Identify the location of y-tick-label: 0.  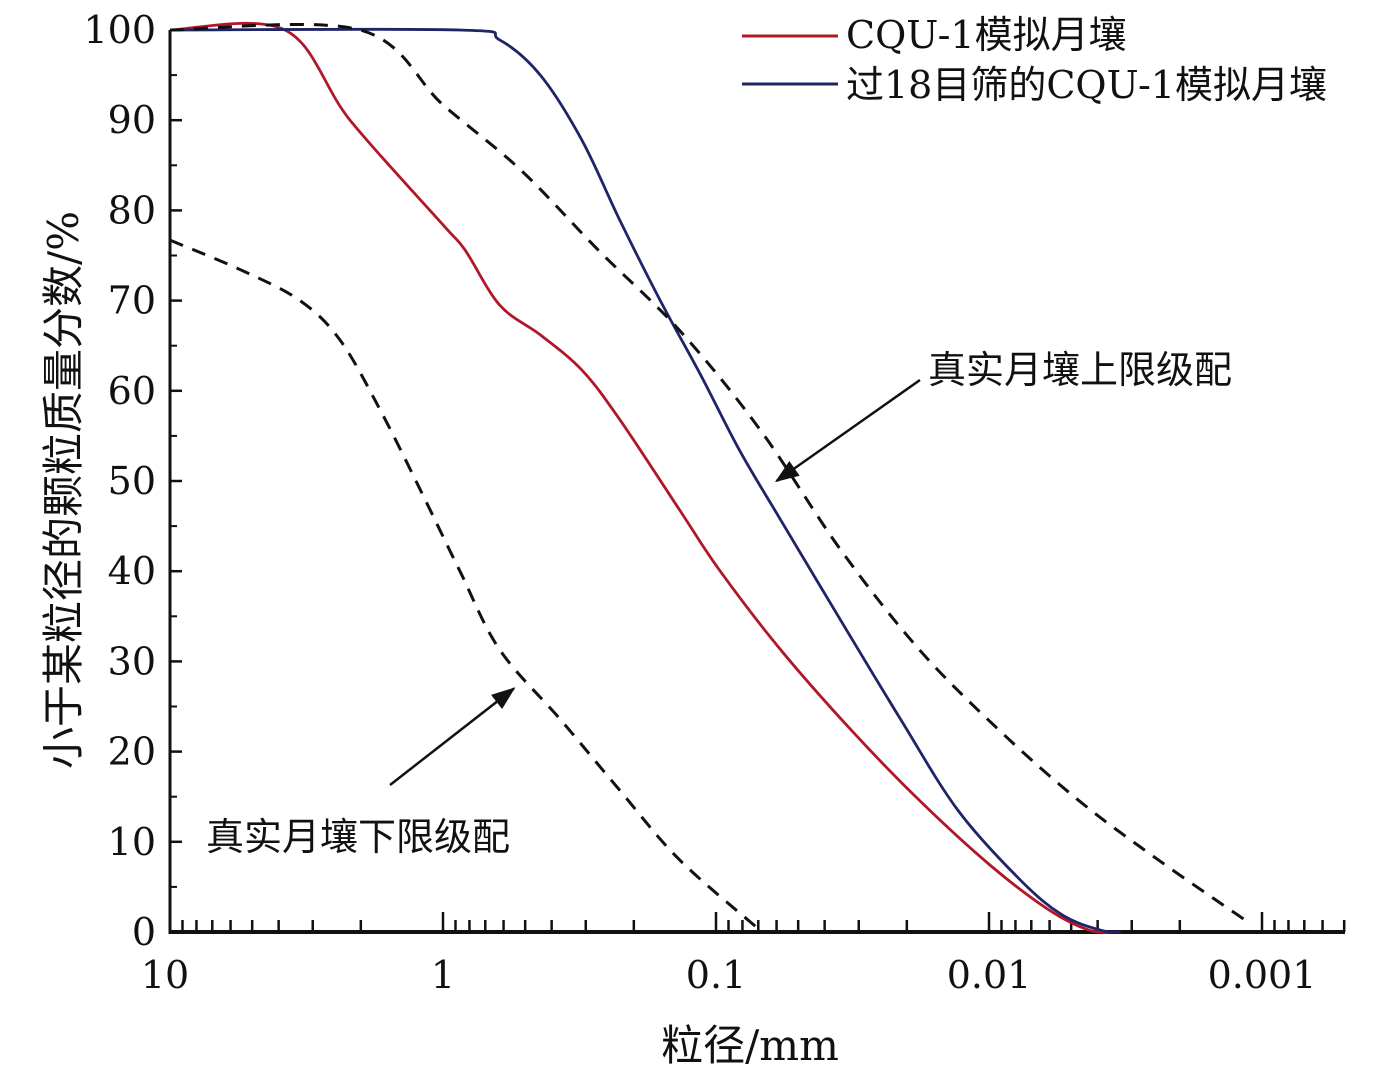
(144, 932).